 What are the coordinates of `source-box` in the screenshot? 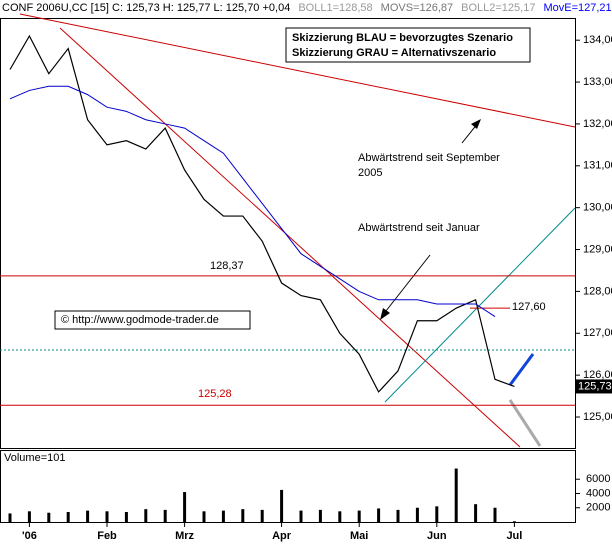 It's located at (152, 320).